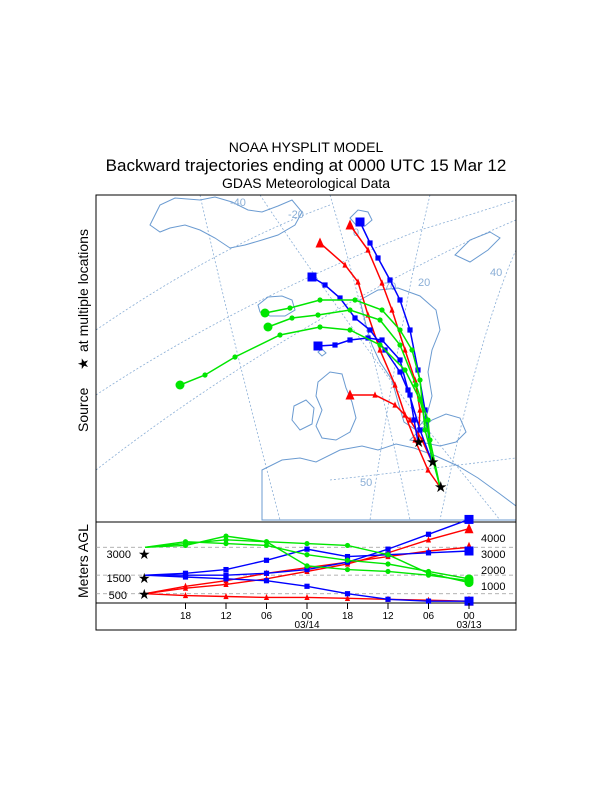  What do you see at coordinates (119, 575) in the screenshot?
I see `left-levels: 3000 1500 500` at bounding box center [119, 575].